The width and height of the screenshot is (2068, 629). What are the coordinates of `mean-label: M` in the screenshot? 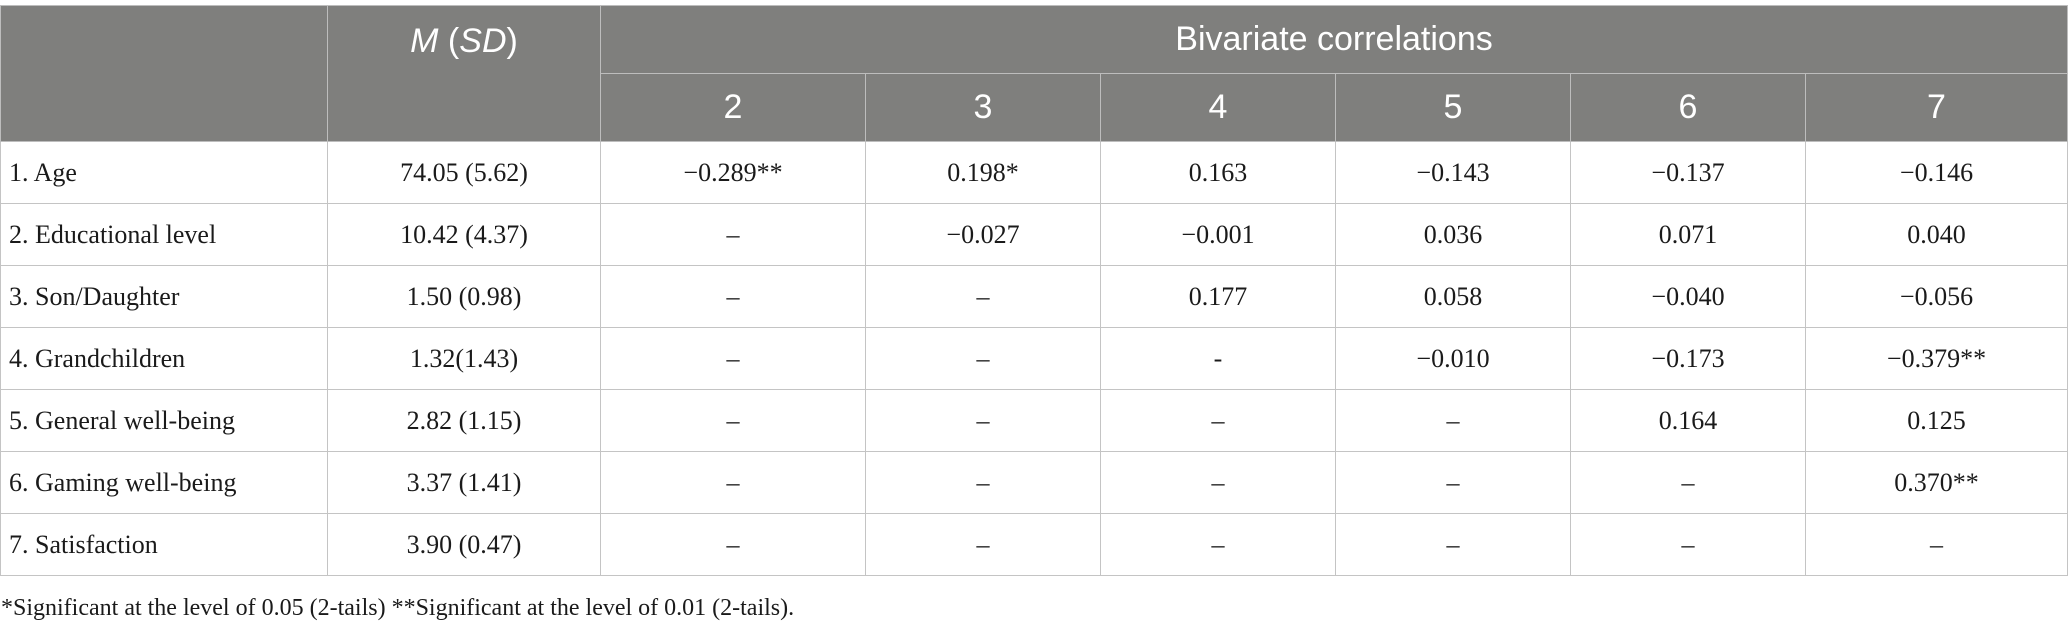 It's located at (424, 41).